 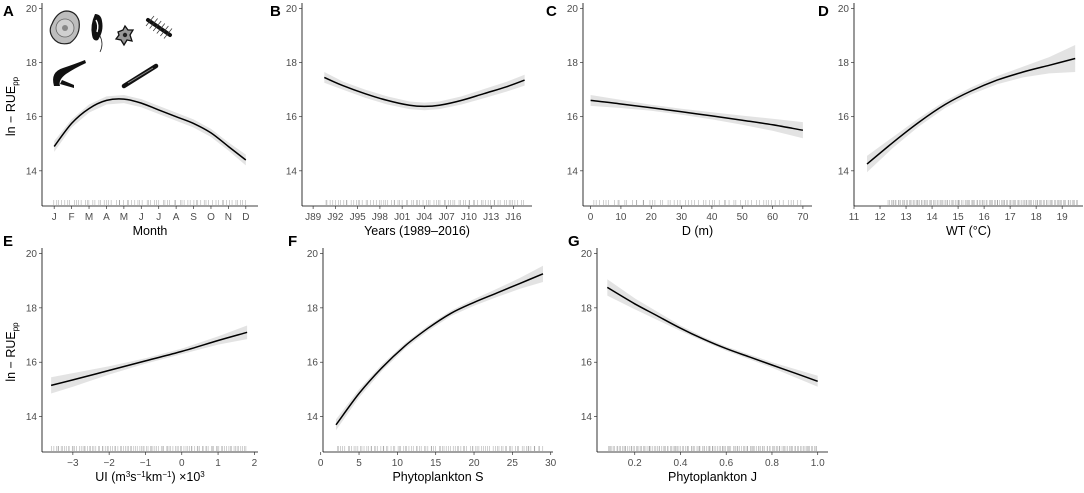 I want to click on x-tick-label: 60, so click(x=773, y=217).